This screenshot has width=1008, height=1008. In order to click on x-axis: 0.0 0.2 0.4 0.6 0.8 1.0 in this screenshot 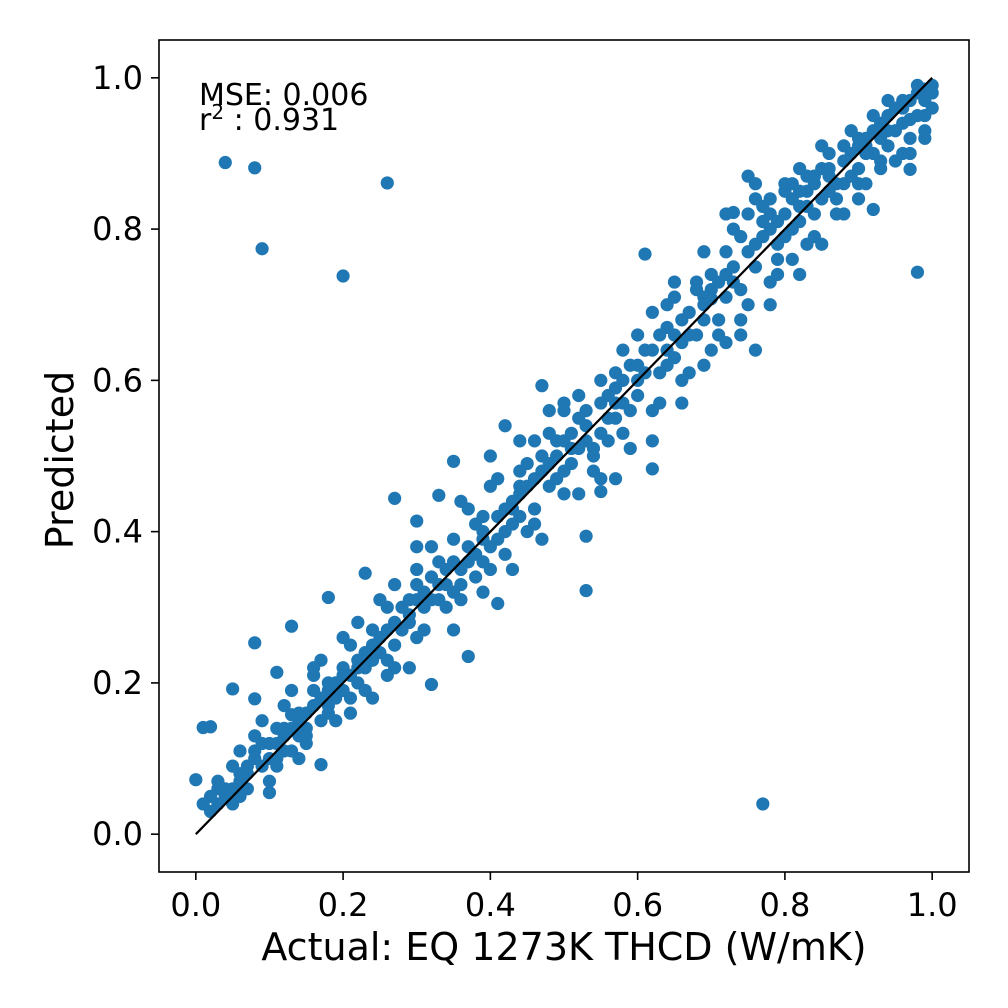, I will do `click(564, 898)`.